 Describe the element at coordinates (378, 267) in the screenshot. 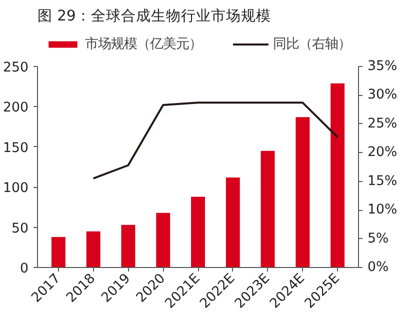

I see `y2-tick-label: 0%` at that location.